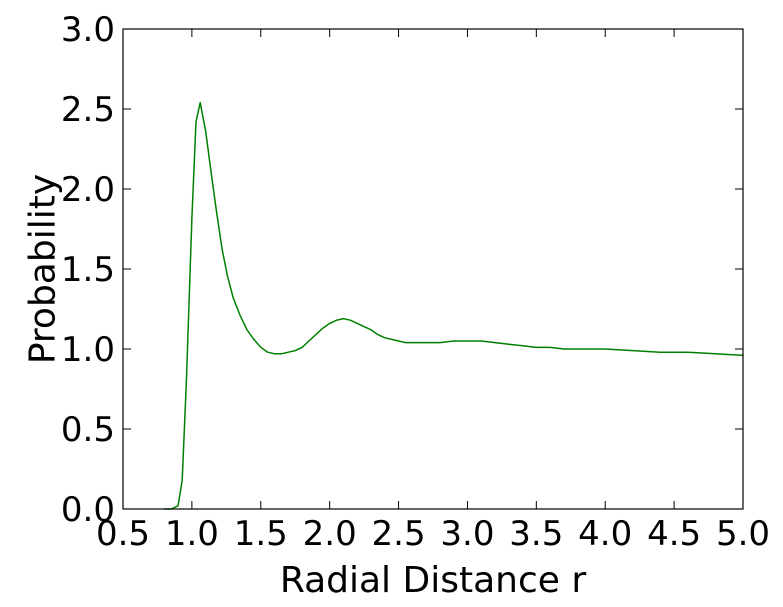 This screenshot has width=783, height=607. I want to click on x-tick-label: 4.0, so click(605, 534).